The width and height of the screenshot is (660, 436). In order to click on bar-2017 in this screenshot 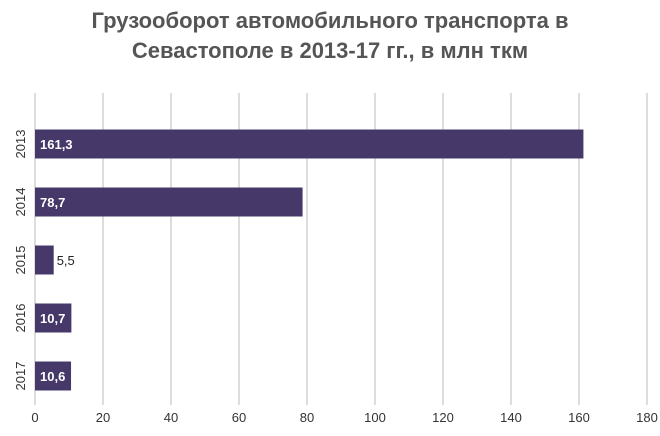, I will do `click(53, 376)`.